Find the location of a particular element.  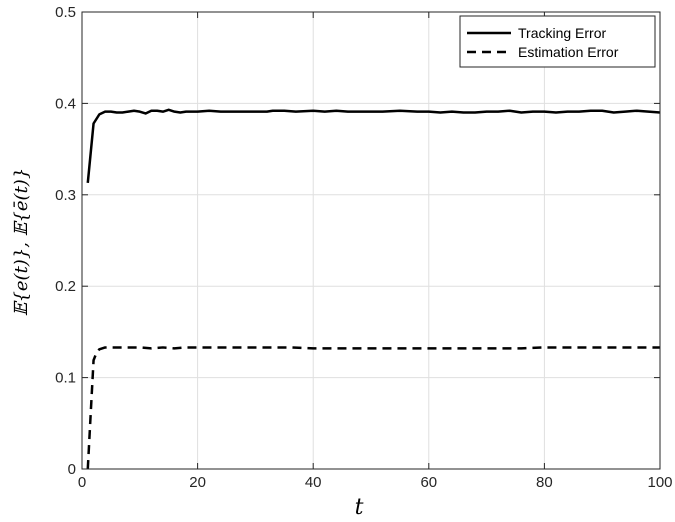

y-tick-label: 0.2 is located at coordinates (65, 286).